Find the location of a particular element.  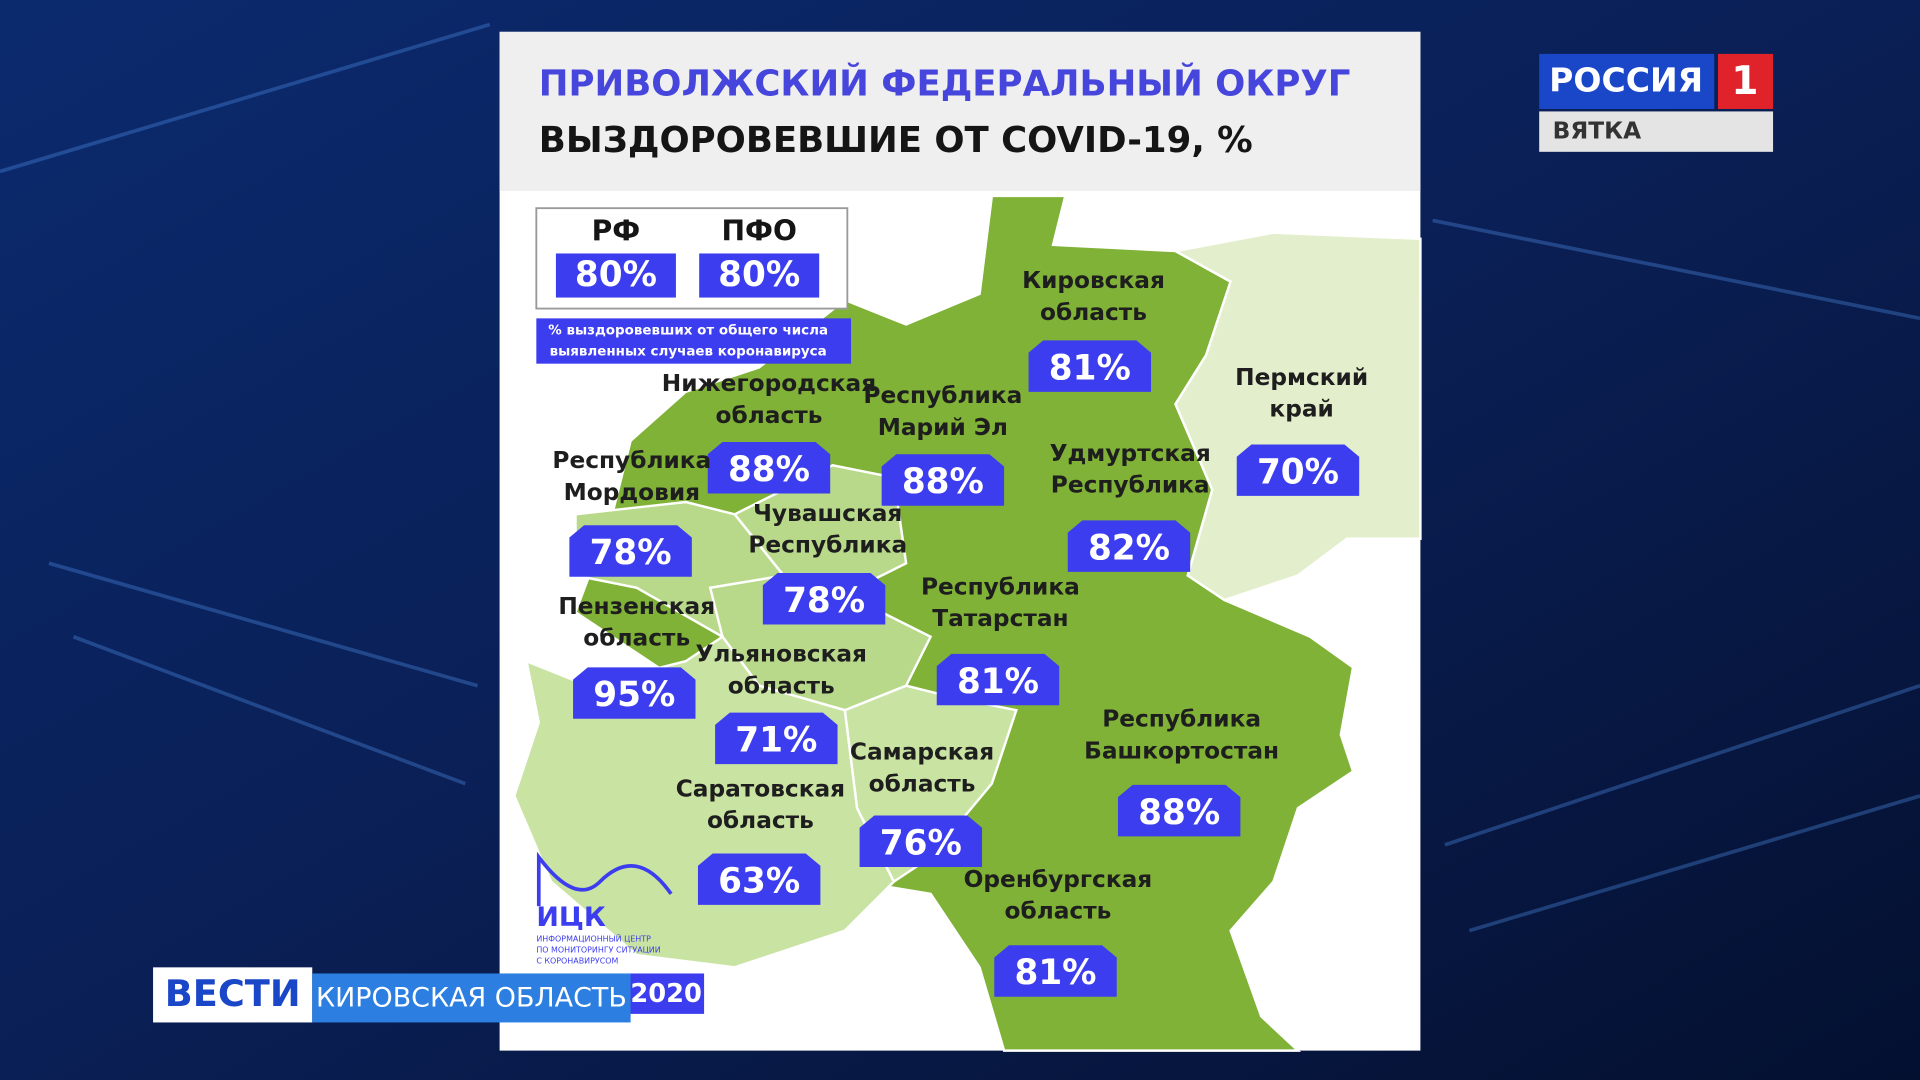

legend-note: % выздоровевших от общего числа is located at coordinates (688, 331).